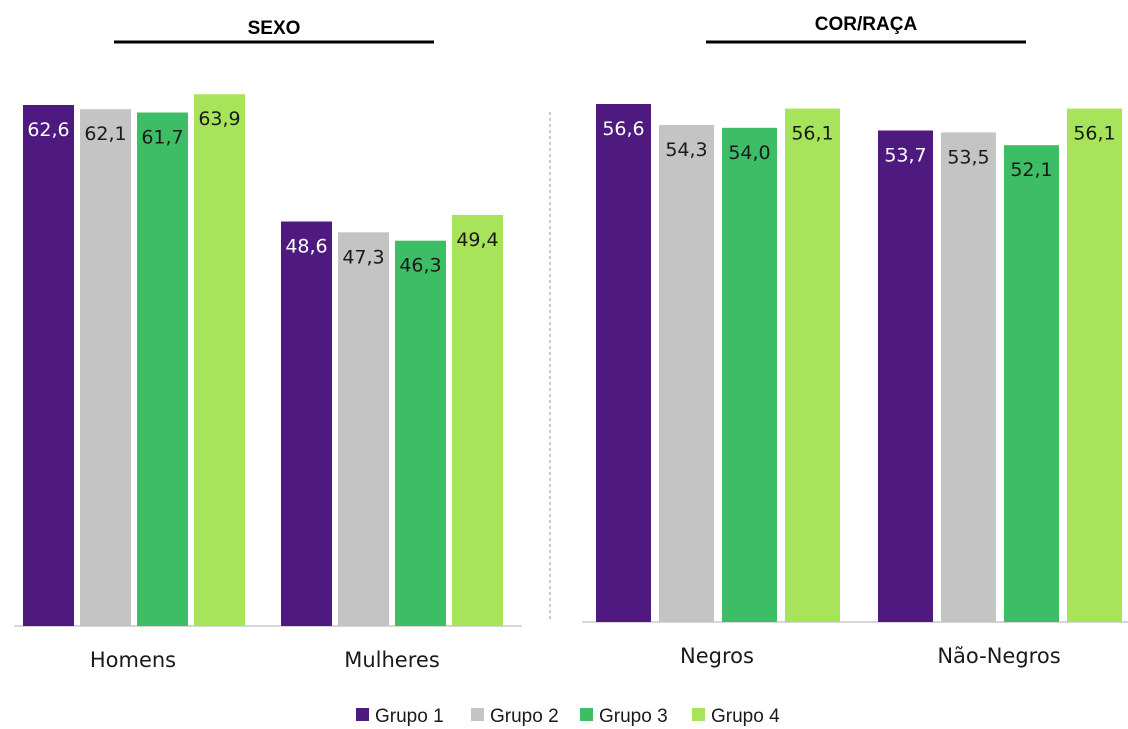  Describe the element at coordinates (998, 656) in the screenshot. I see `category-label-nao-negros: Não-Negros` at that location.